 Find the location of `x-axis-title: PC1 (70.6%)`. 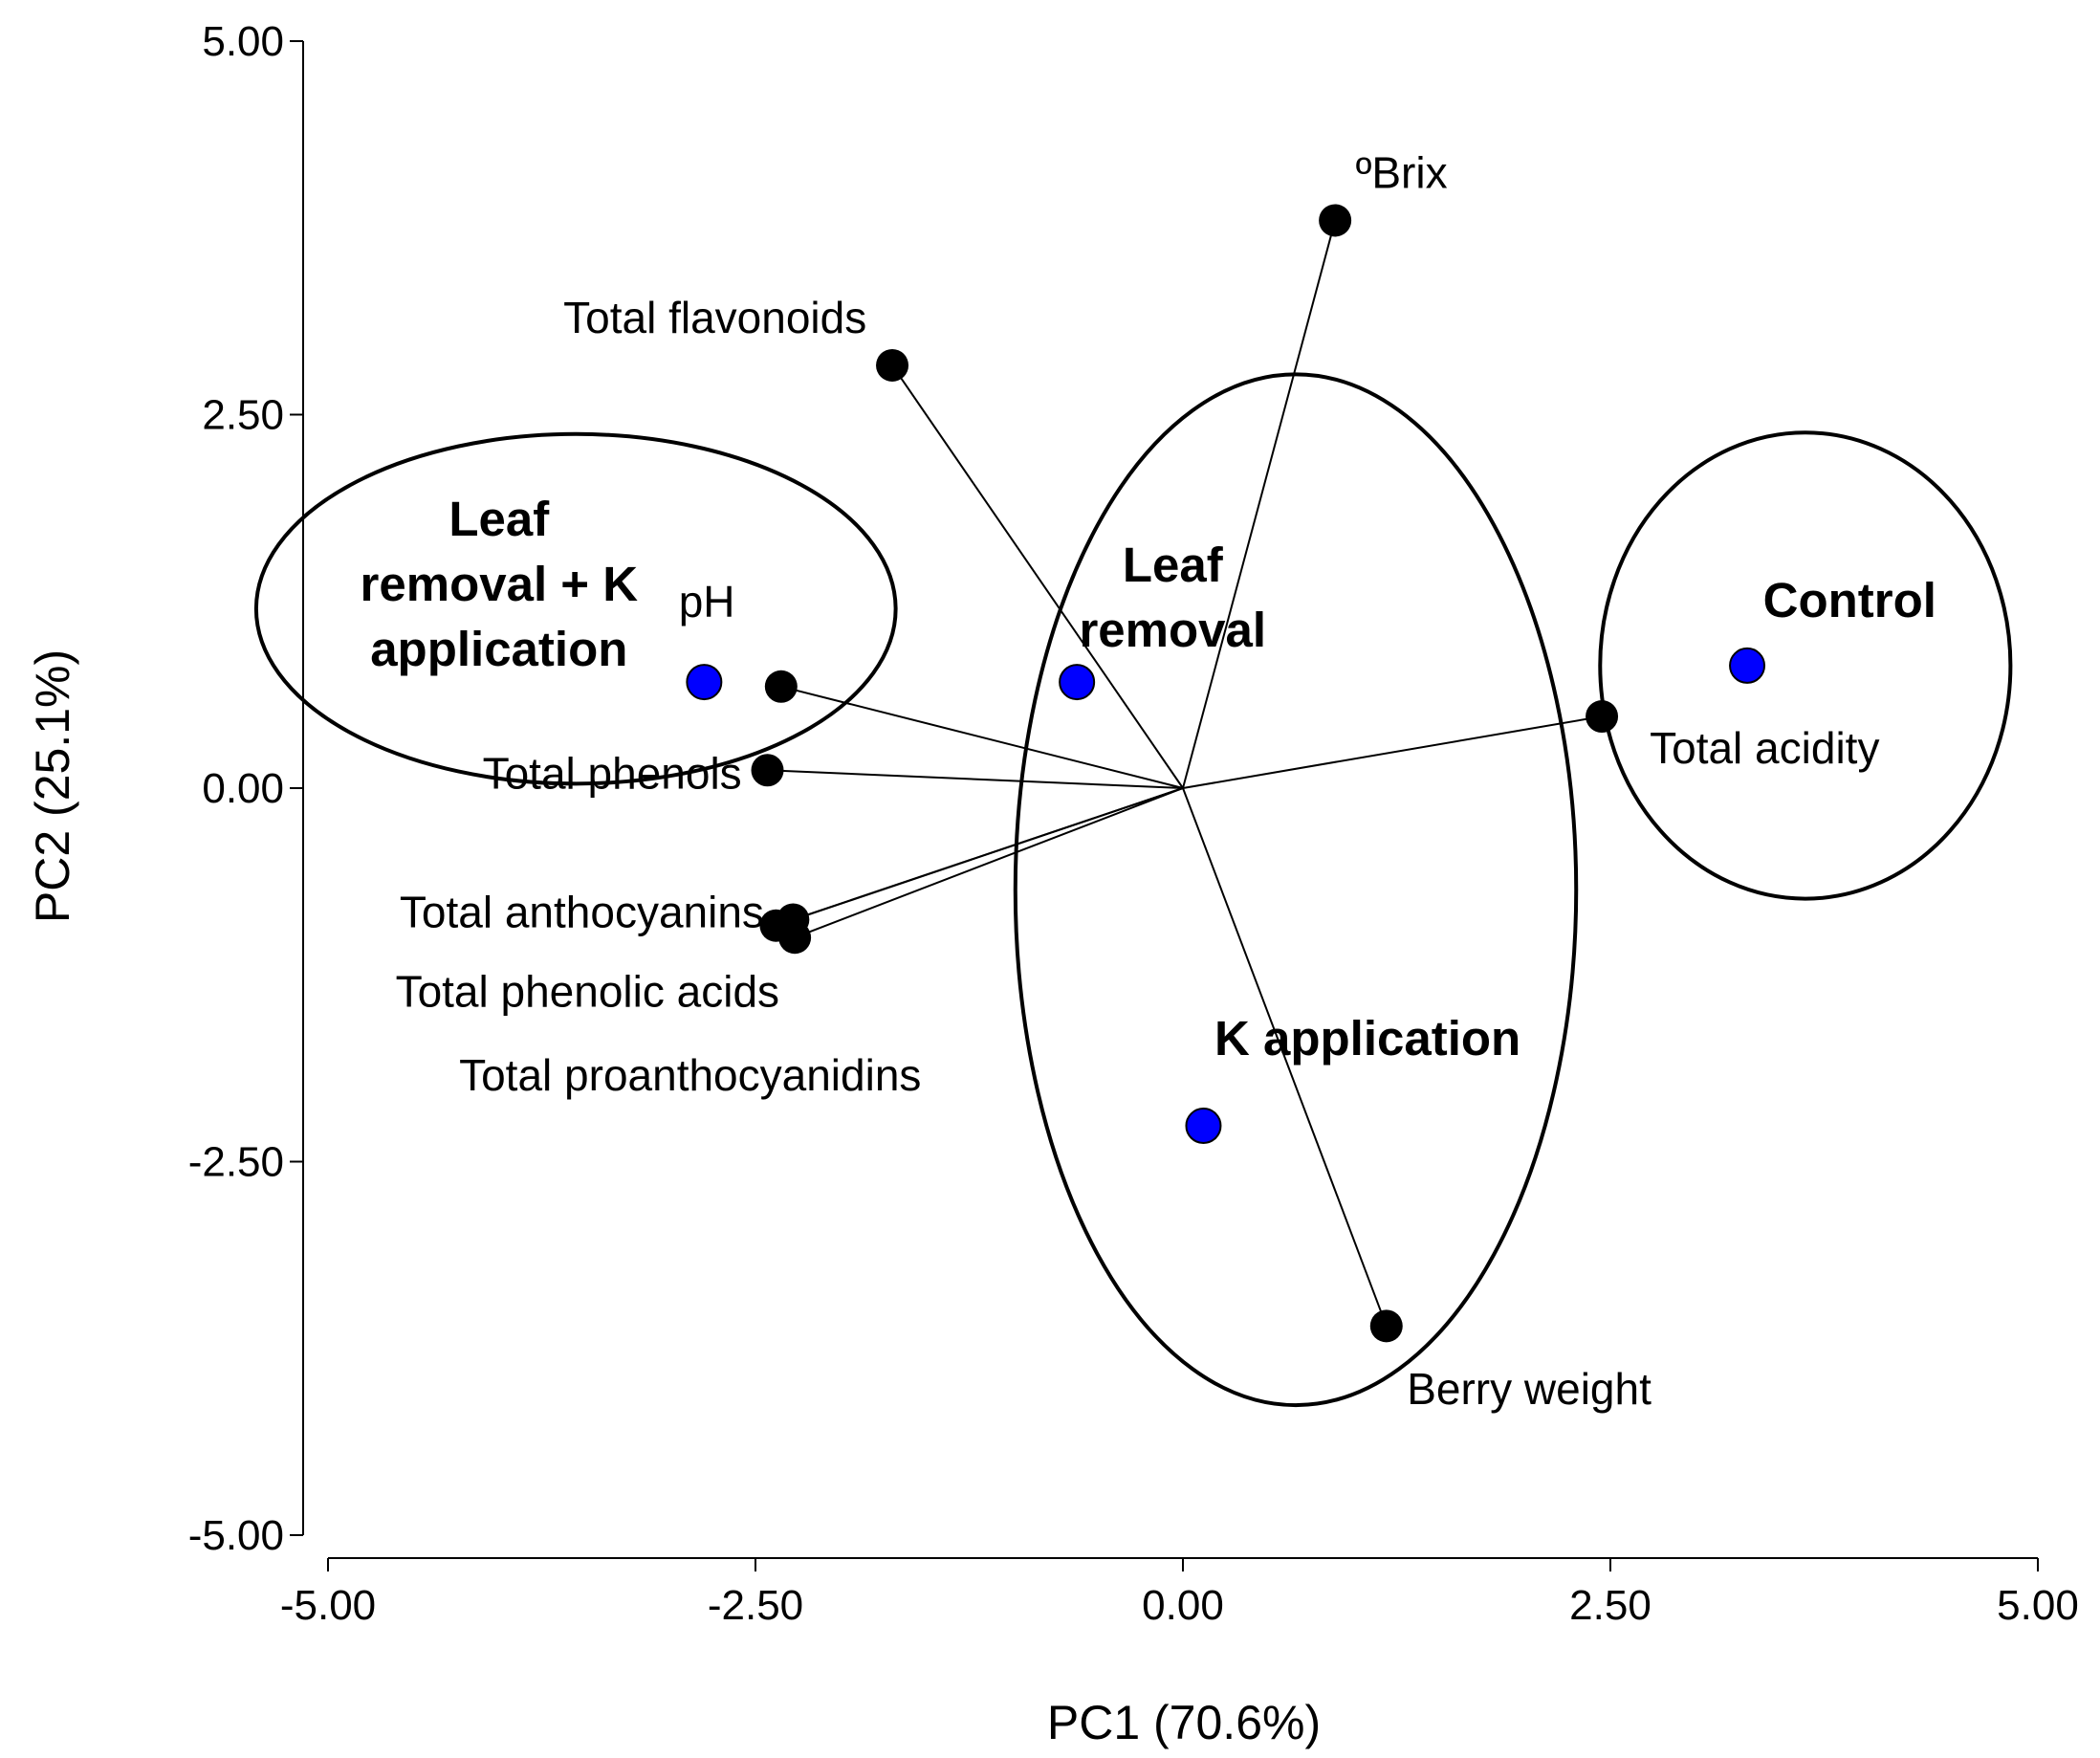

x-axis-title: PC1 (70.6%) is located at coordinates (1184, 1722).